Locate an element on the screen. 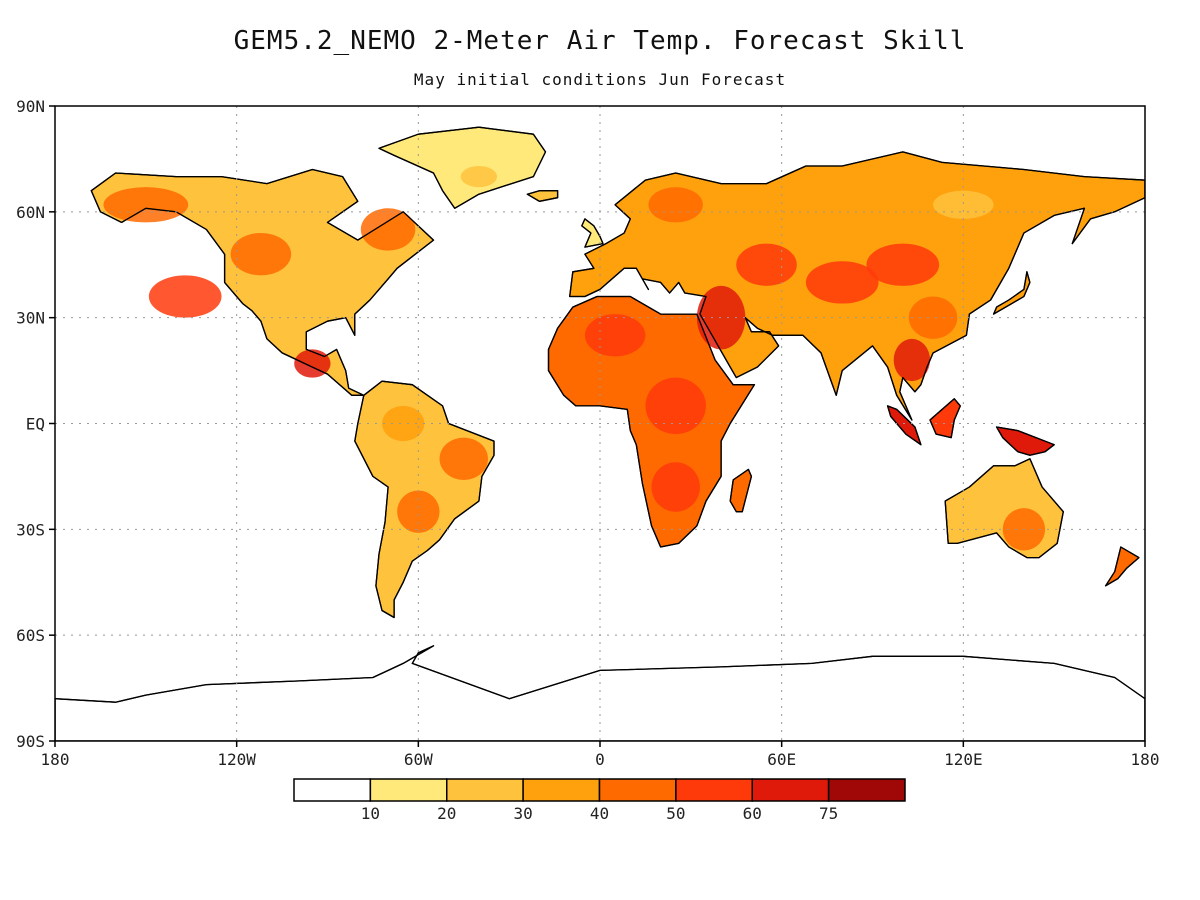 The width and height of the screenshot is (1200, 900). coastline-sumatra is located at coordinates (904, 425).